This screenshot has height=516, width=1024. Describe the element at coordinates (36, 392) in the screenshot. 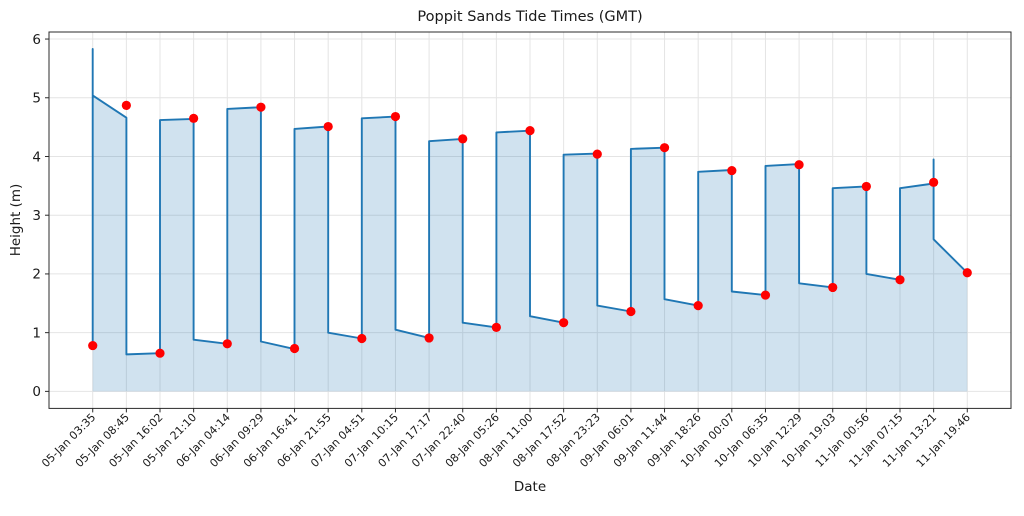

I see `y-tick-label: 0` at that location.